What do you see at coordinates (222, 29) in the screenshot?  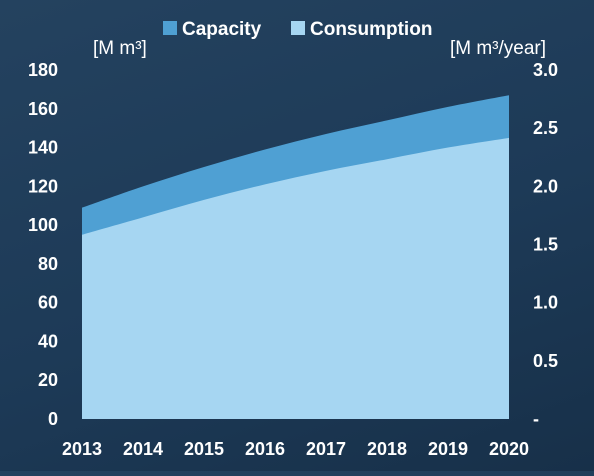 I see `legend-label-capacity: Capacity` at bounding box center [222, 29].